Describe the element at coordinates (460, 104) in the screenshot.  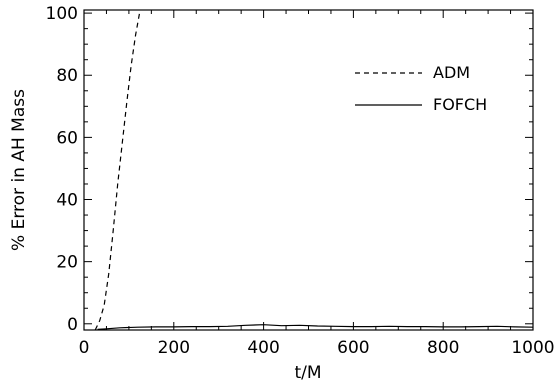
I see `legend-label-fofch: FOFCH` at that location.